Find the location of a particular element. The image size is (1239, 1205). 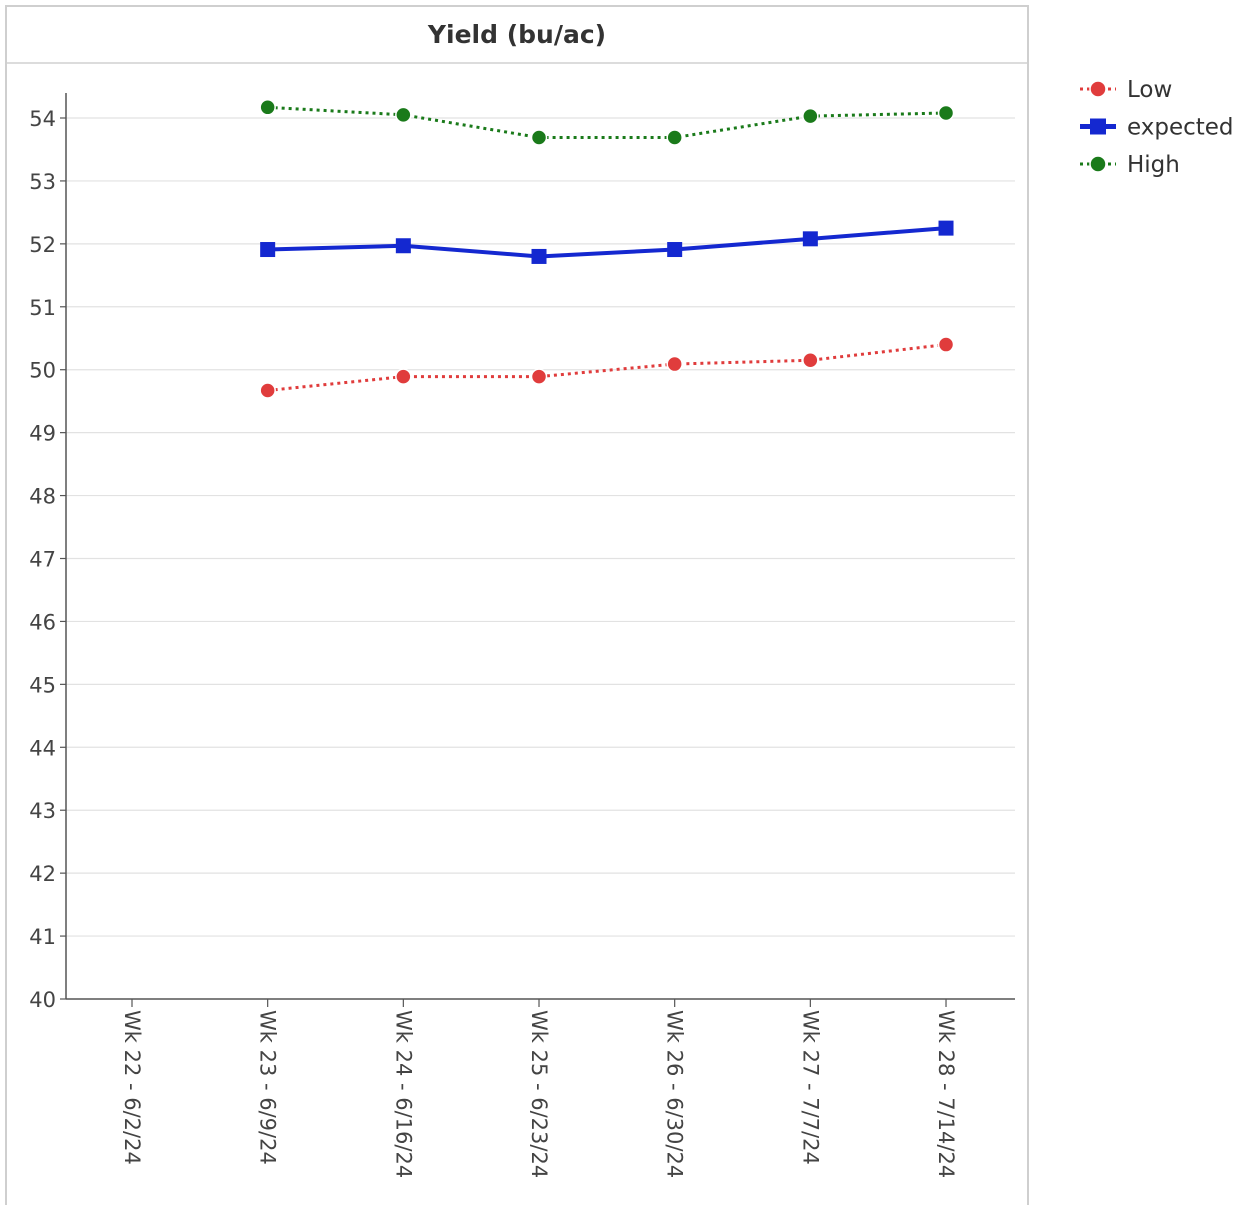

chart-title: Yield (bu/ac) is located at coordinates (516, 34).